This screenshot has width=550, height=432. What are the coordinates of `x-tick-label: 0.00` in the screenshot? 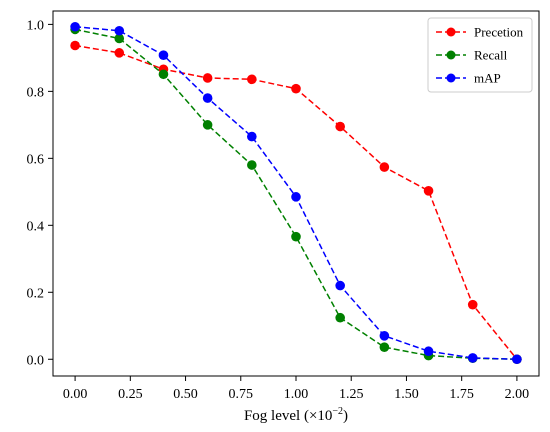 It's located at (75, 394).